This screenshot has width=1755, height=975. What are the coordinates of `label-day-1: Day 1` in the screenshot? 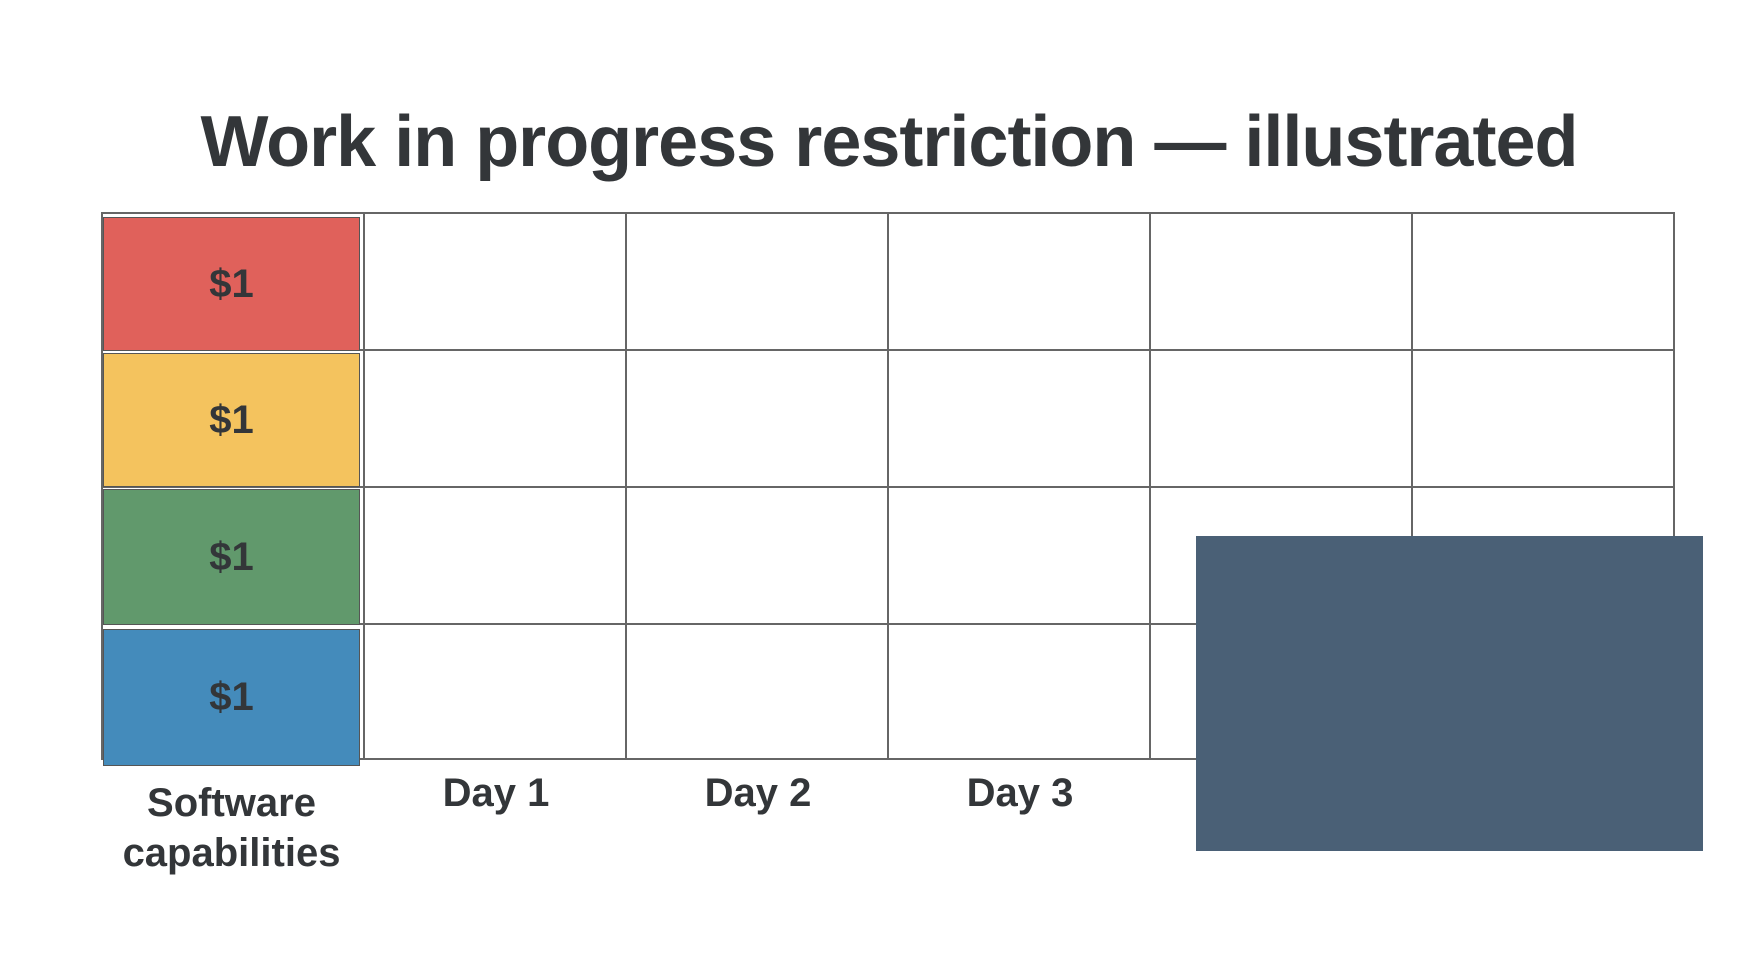 It's located at (496, 793).